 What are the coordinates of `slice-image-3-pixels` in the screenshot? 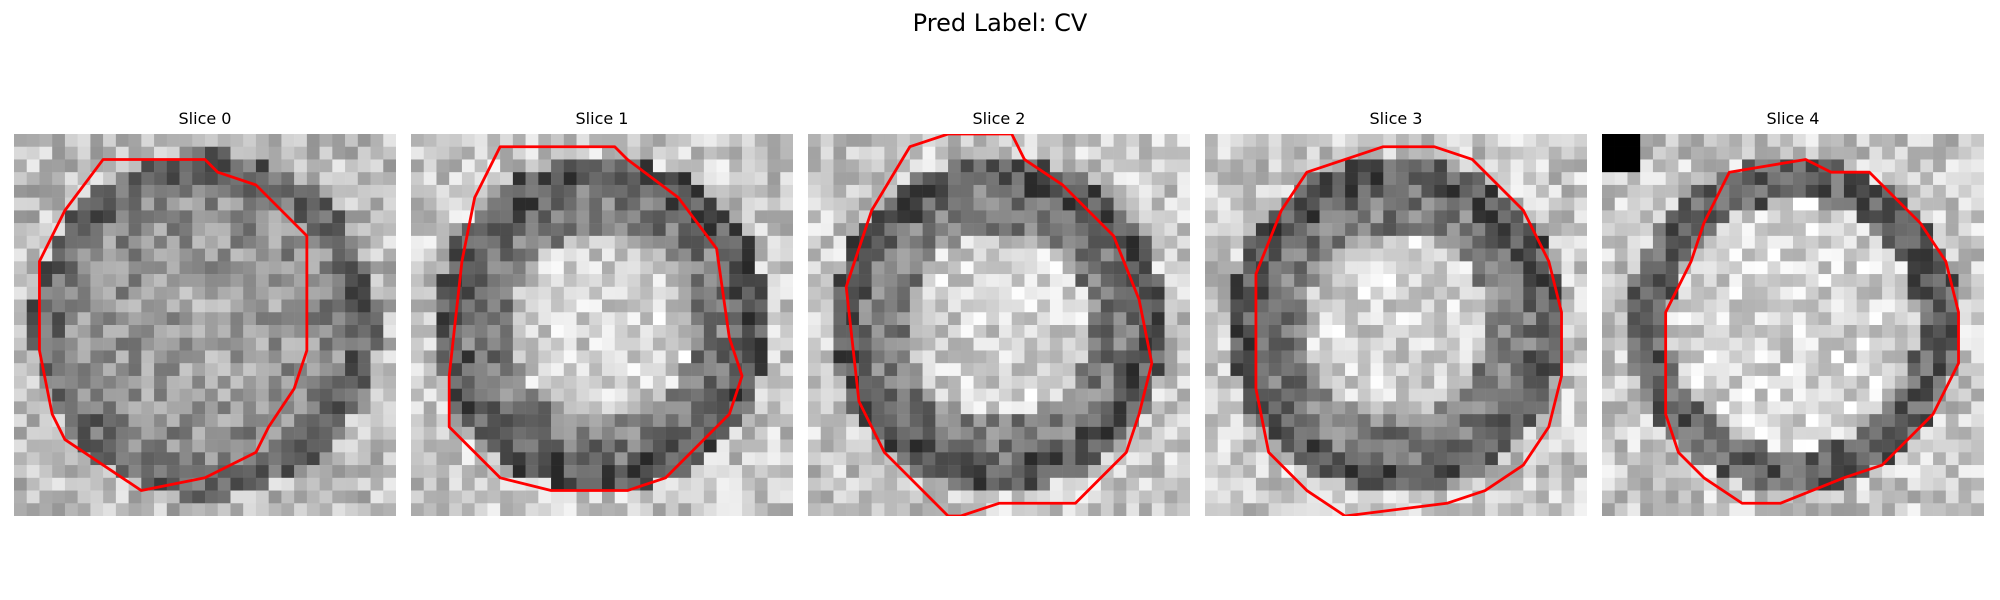 It's located at (1396, 325).